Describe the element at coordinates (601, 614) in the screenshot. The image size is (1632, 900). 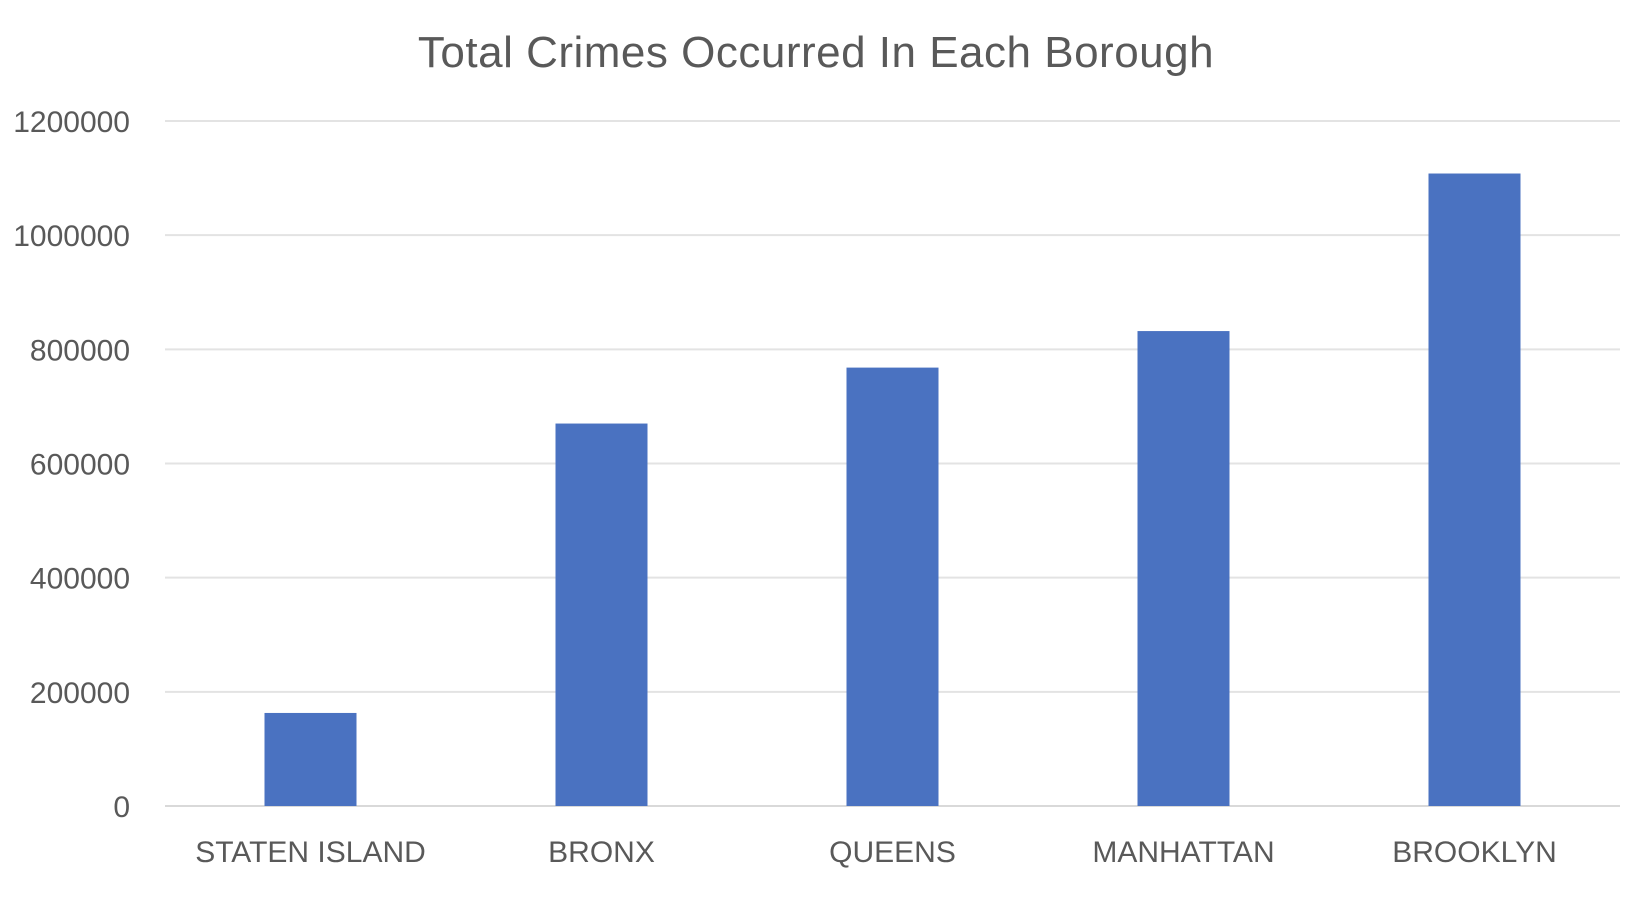
I see `bar-bronx` at that location.